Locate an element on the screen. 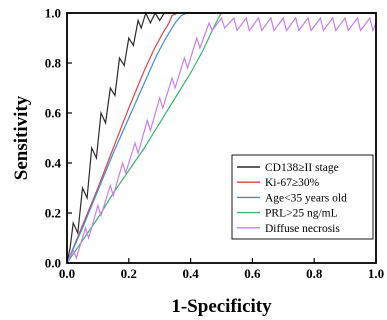 This screenshot has width=387, height=320. y-tick-label: 0.2 is located at coordinates (53, 213).